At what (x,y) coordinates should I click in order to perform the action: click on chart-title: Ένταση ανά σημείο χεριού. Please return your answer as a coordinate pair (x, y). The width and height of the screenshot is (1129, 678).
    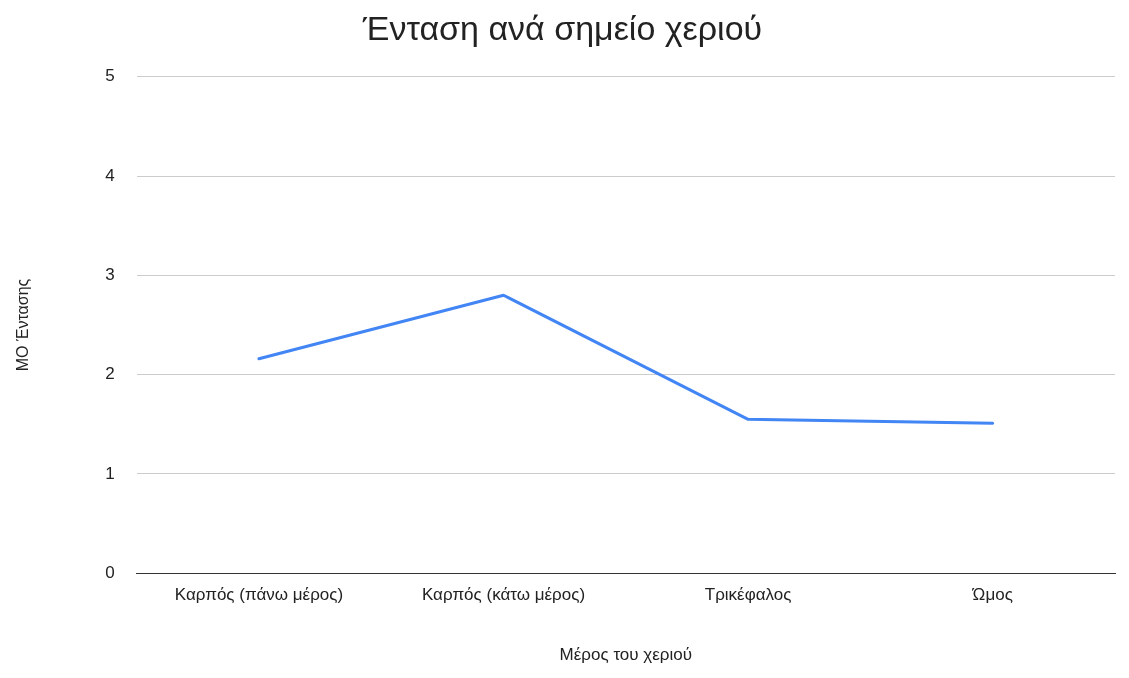
    Looking at the image, I should click on (562, 27).